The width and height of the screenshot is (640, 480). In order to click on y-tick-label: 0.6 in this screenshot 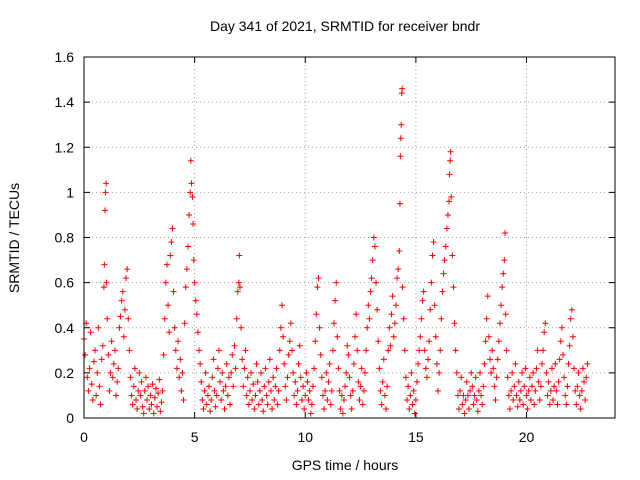, I will do `click(65, 283)`.